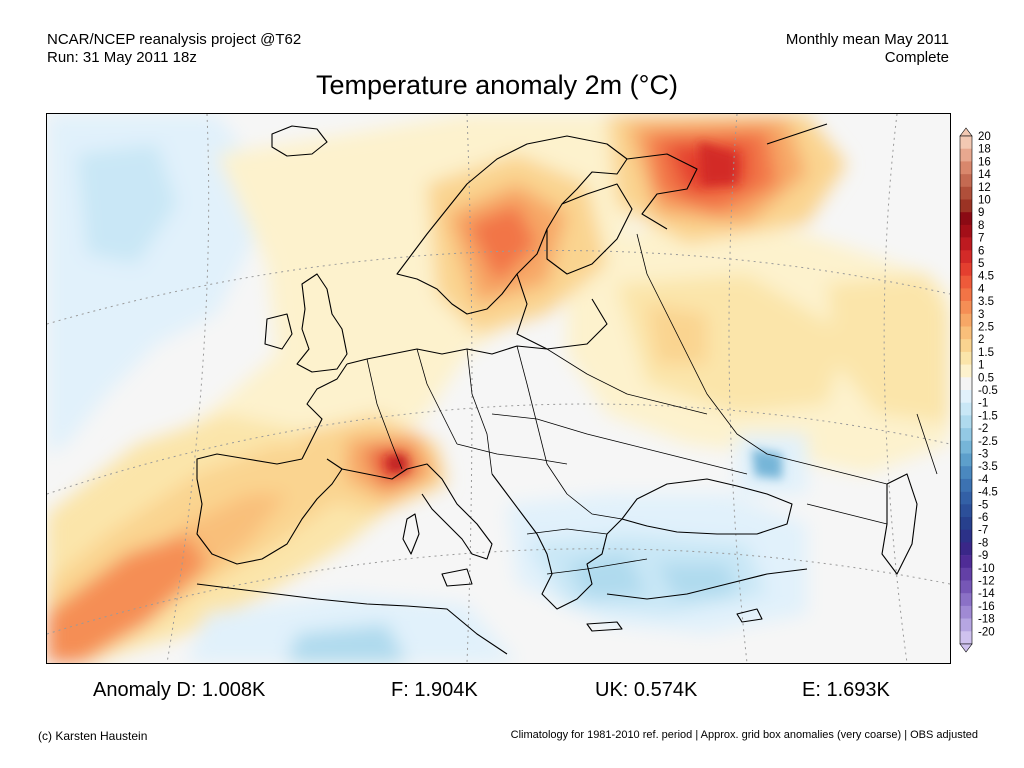 The image size is (1024, 768). What do you see at coordinates (846, 690) in the screenshot?
I see `anomaly-spain: E: 1.693K` at bounding box center [846, 690].